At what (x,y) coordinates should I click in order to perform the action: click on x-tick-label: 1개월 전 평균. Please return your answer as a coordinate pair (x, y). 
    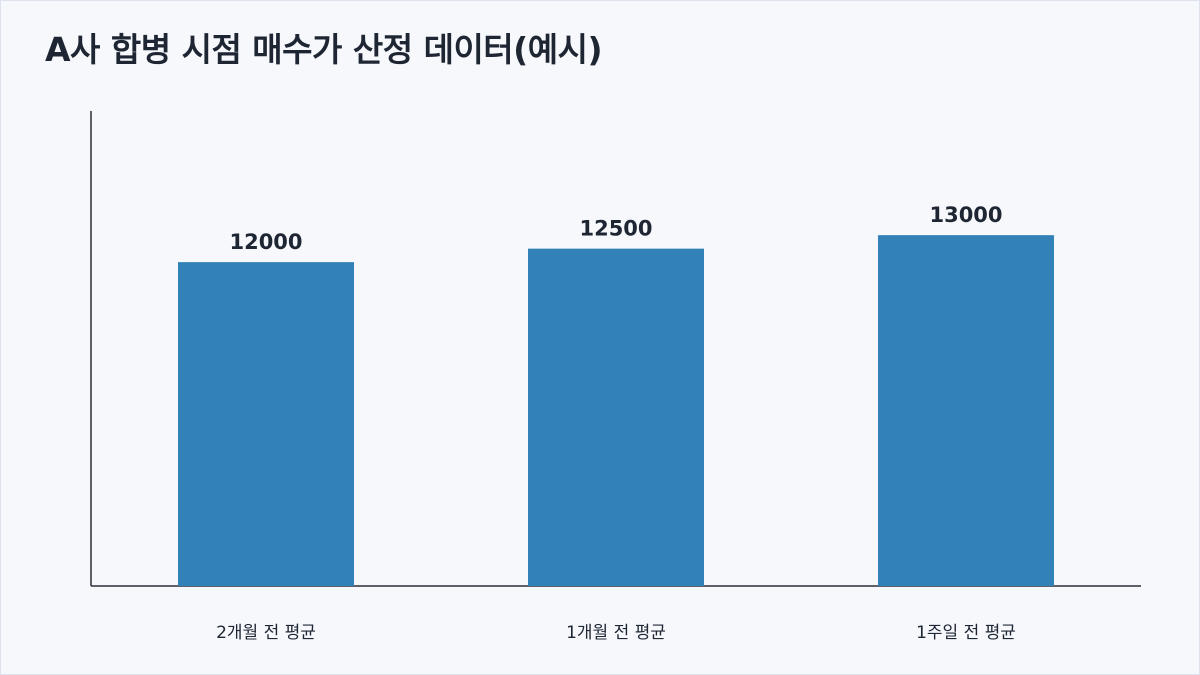
    Looking at the image, I should click on (616, 633).